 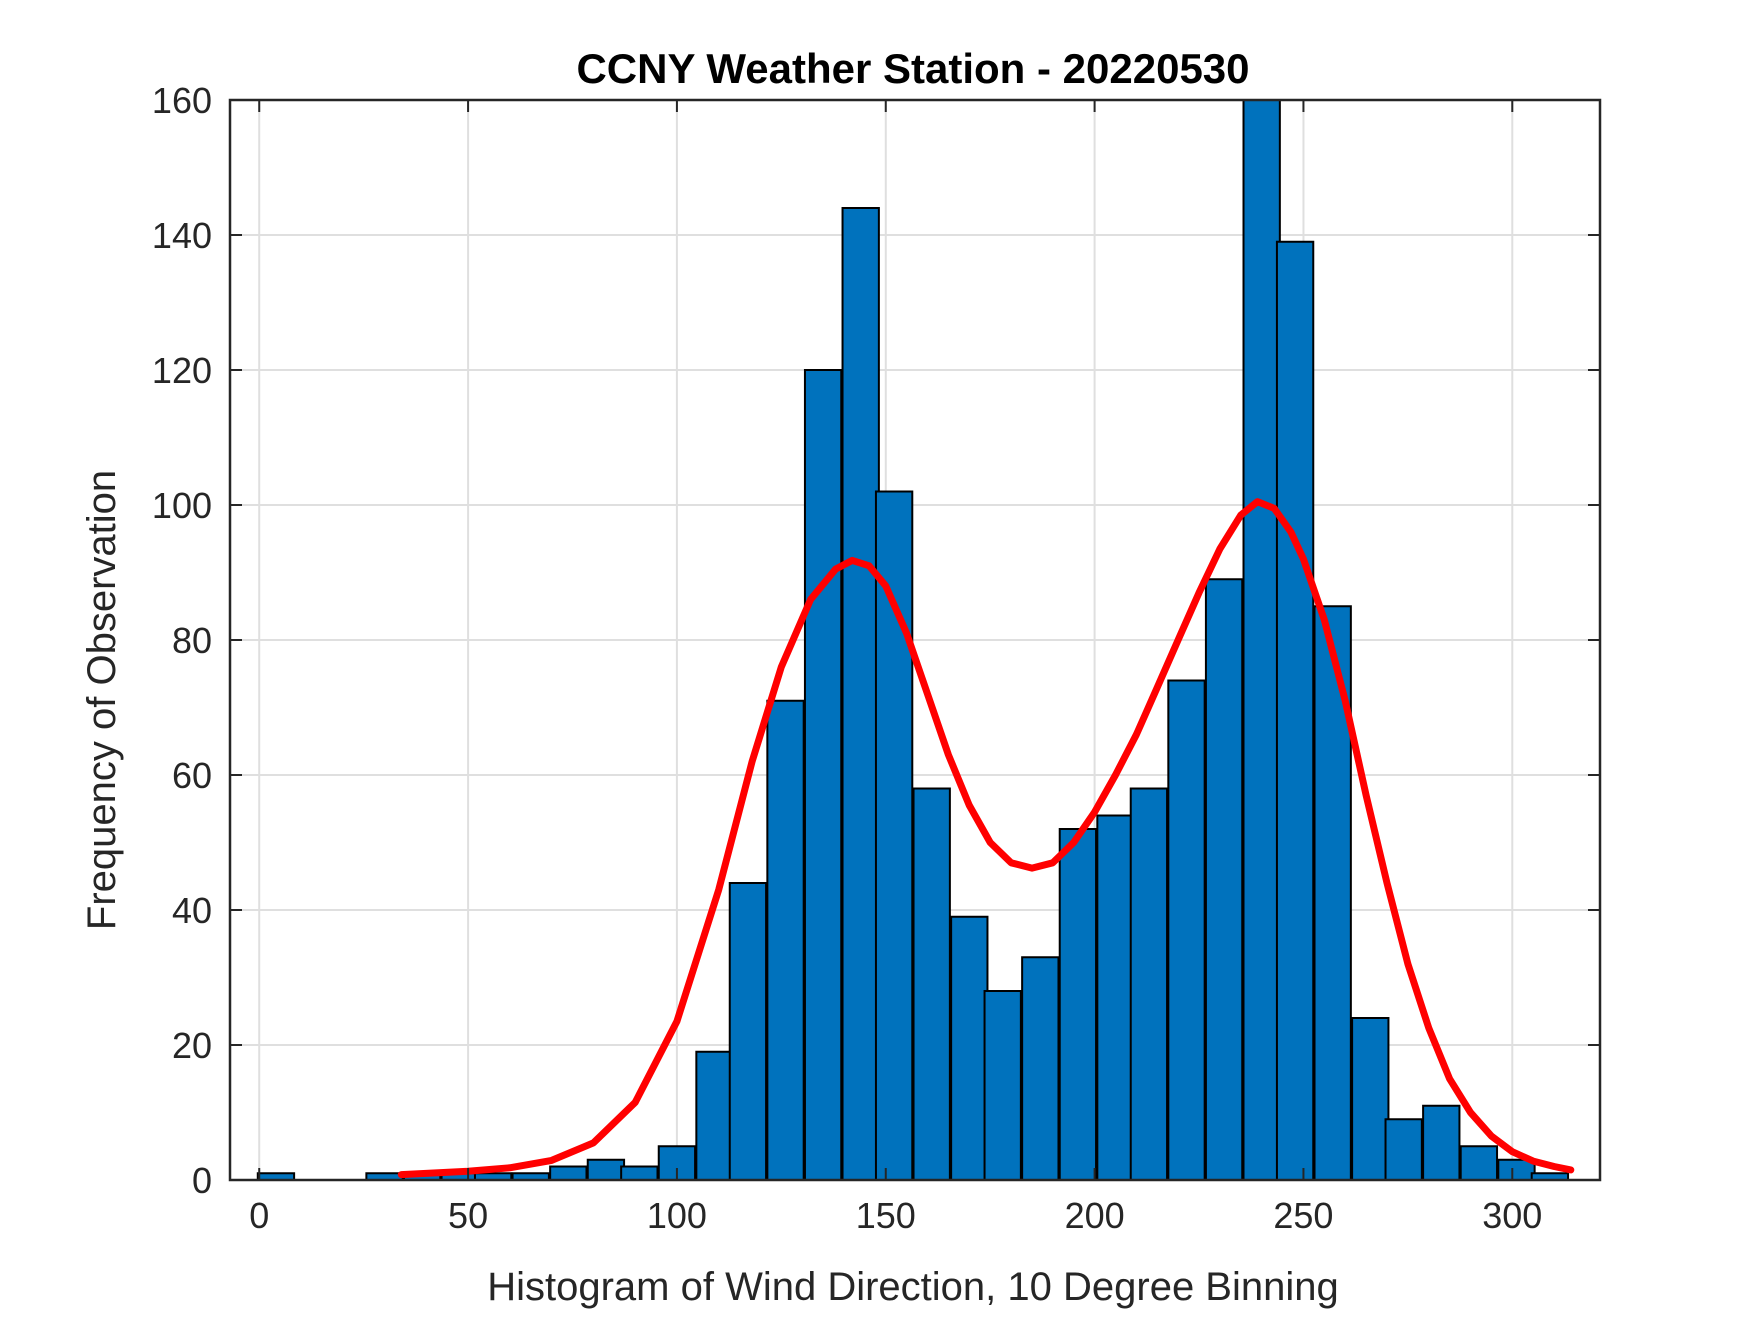 I want to click on x-tick-label: 50, so click(x=468, y=1215).